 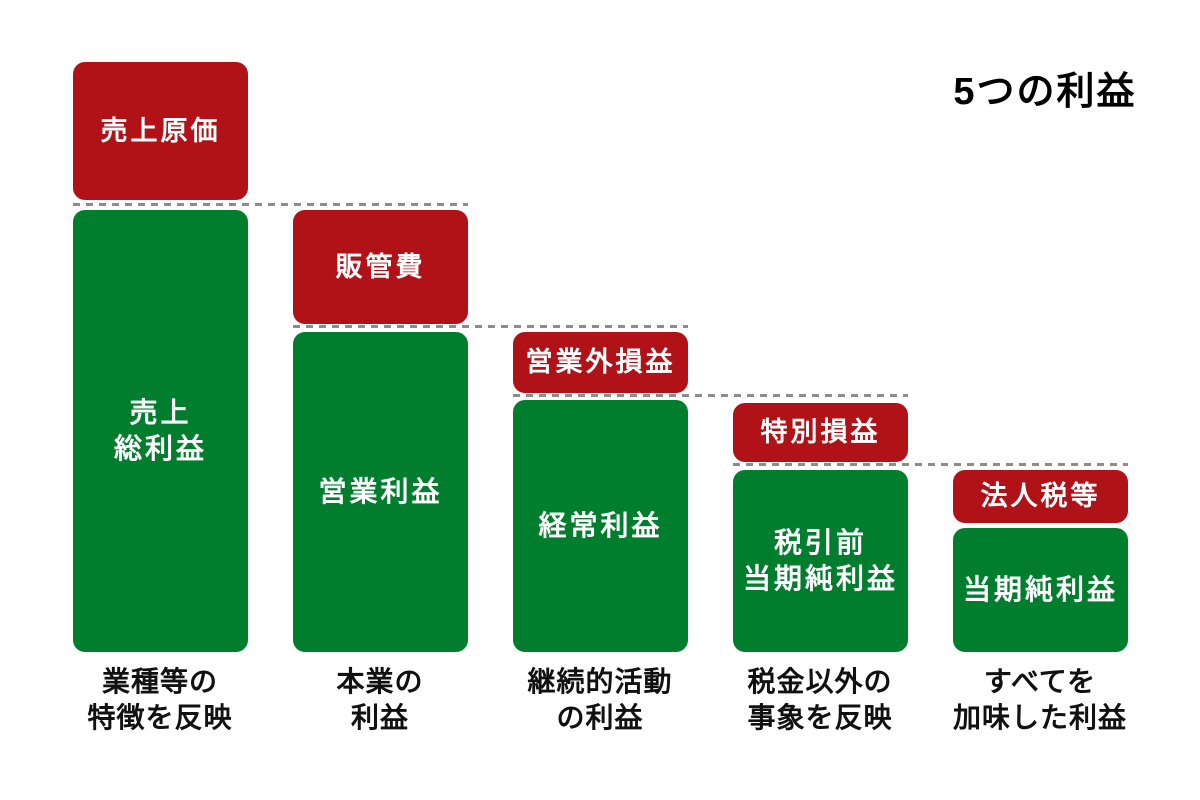 What do you see at coordinates (600, 526) in the screenshot?
I see `profit-box-ordinary-profit: 経常利益` at bounding box center [600, 526].